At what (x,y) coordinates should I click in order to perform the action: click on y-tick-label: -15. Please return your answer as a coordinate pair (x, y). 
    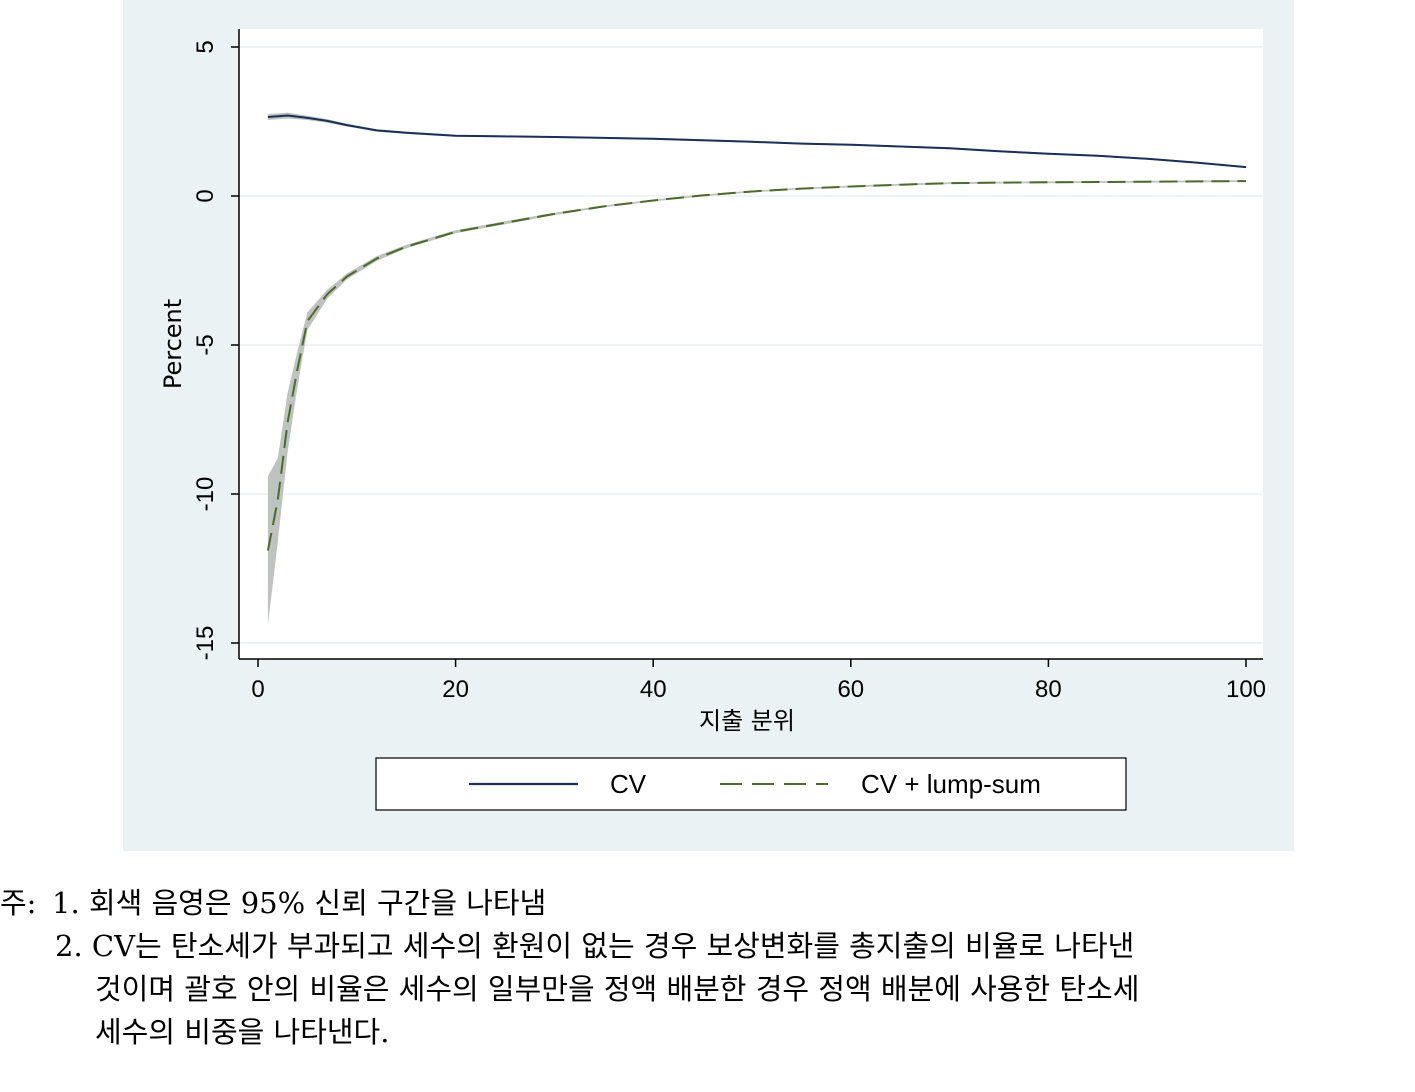
    Looking at the image, I should click on (205, 643).